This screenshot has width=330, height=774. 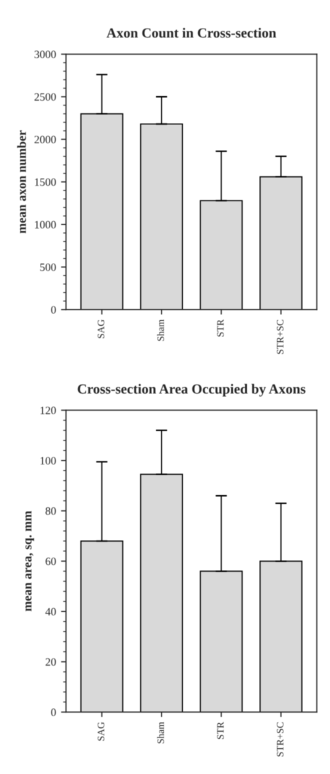 I want to click on y-tick-label: 60, so click(x=51, y=562).